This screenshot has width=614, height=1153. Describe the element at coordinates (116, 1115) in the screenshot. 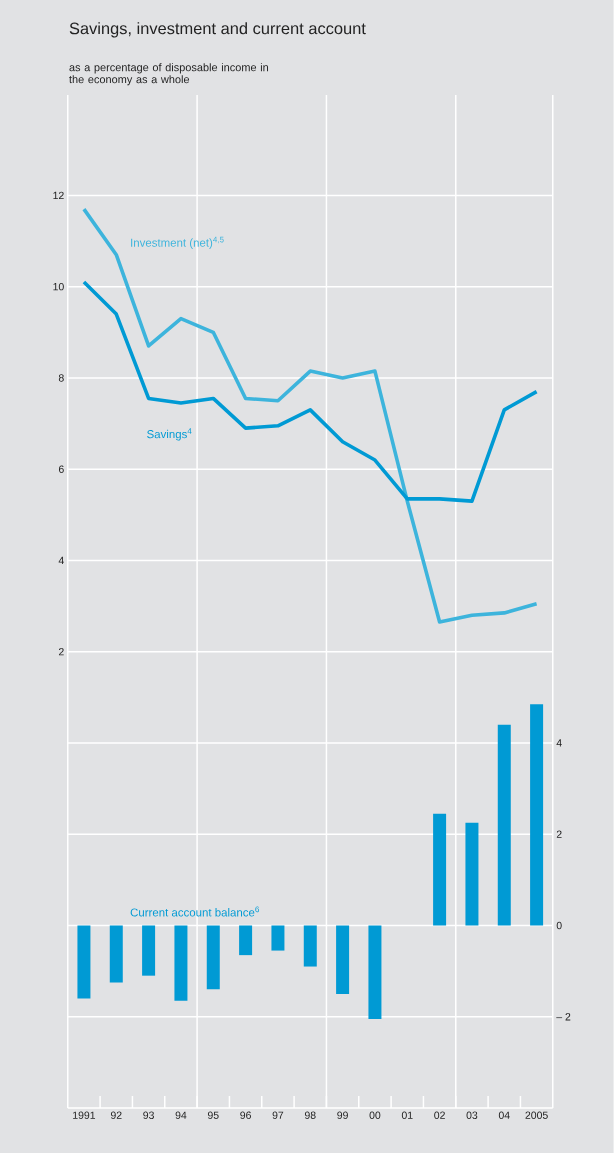

I see `x-tick-label: 92` at that location.